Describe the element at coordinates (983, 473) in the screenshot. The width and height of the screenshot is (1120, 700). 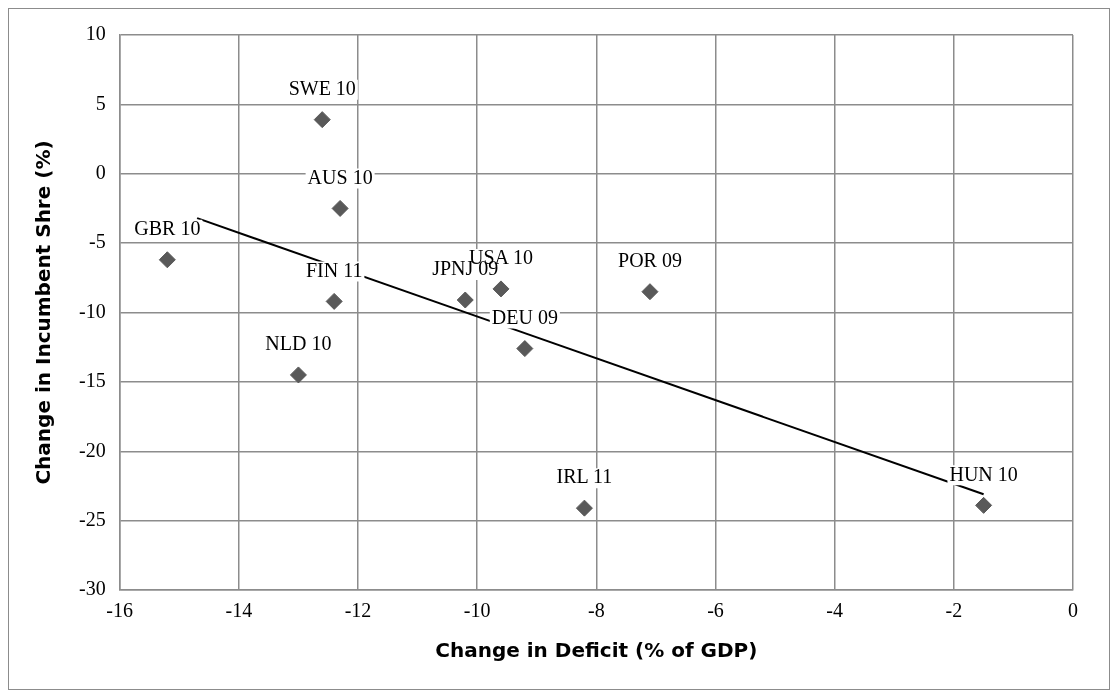
I see `annotation: HUN 10` at that location.